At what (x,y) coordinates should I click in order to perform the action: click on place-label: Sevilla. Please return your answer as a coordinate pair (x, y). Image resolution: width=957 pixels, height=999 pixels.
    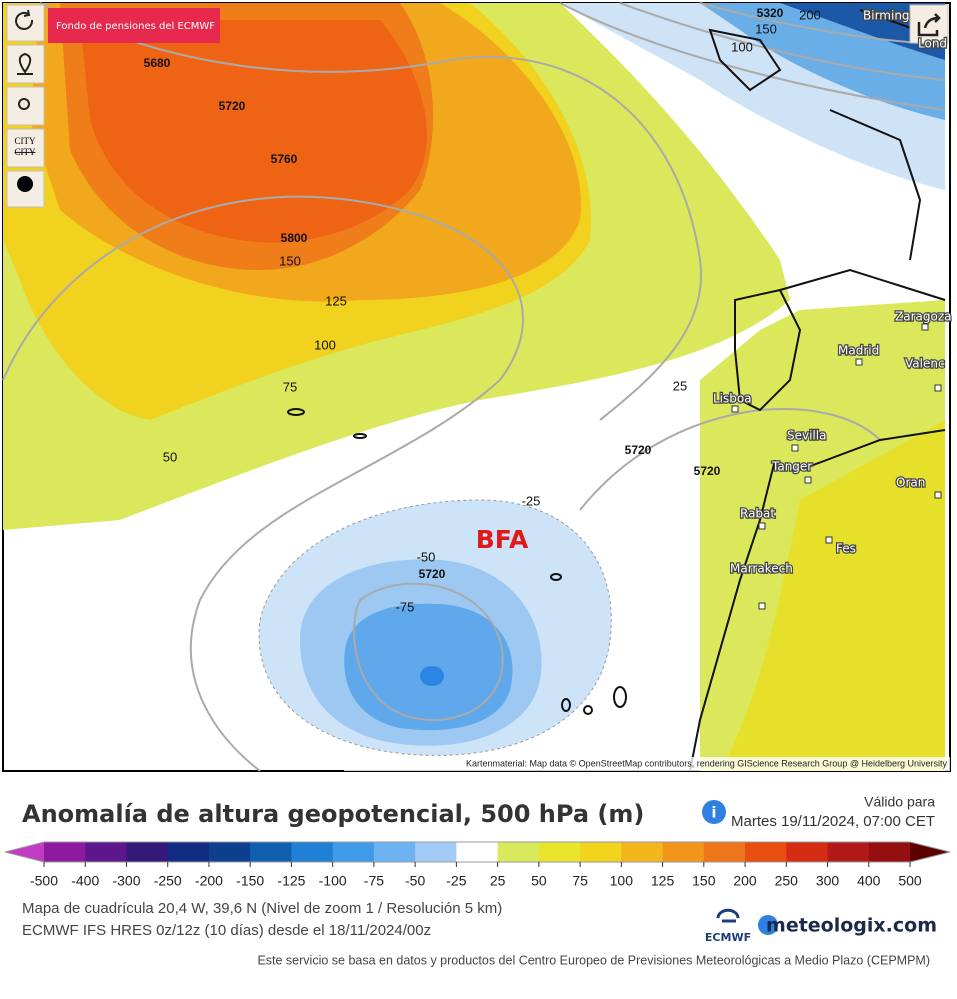
    Looking at the image, I should click on (806, 436).